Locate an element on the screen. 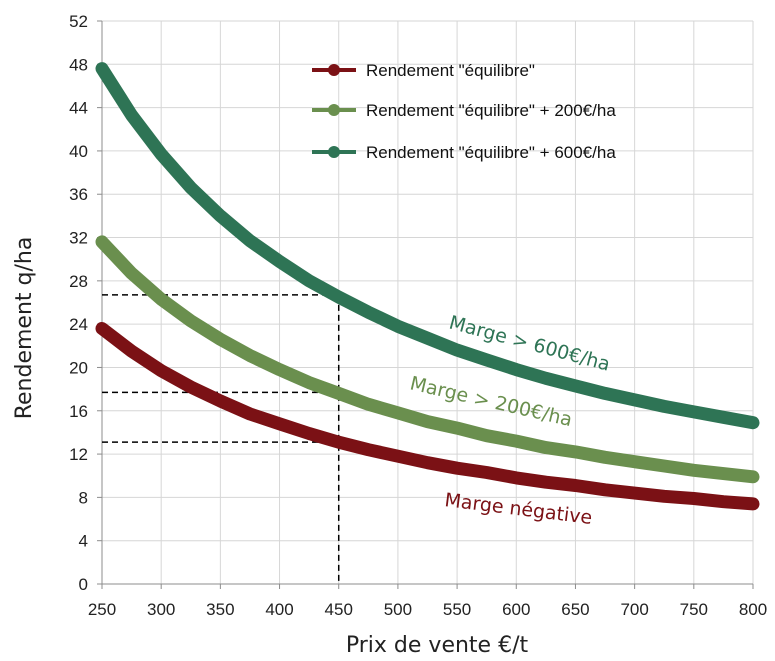 This screenshot has height=661, width=775. y-tick-label: 24 is located at coordinates (78, 324).